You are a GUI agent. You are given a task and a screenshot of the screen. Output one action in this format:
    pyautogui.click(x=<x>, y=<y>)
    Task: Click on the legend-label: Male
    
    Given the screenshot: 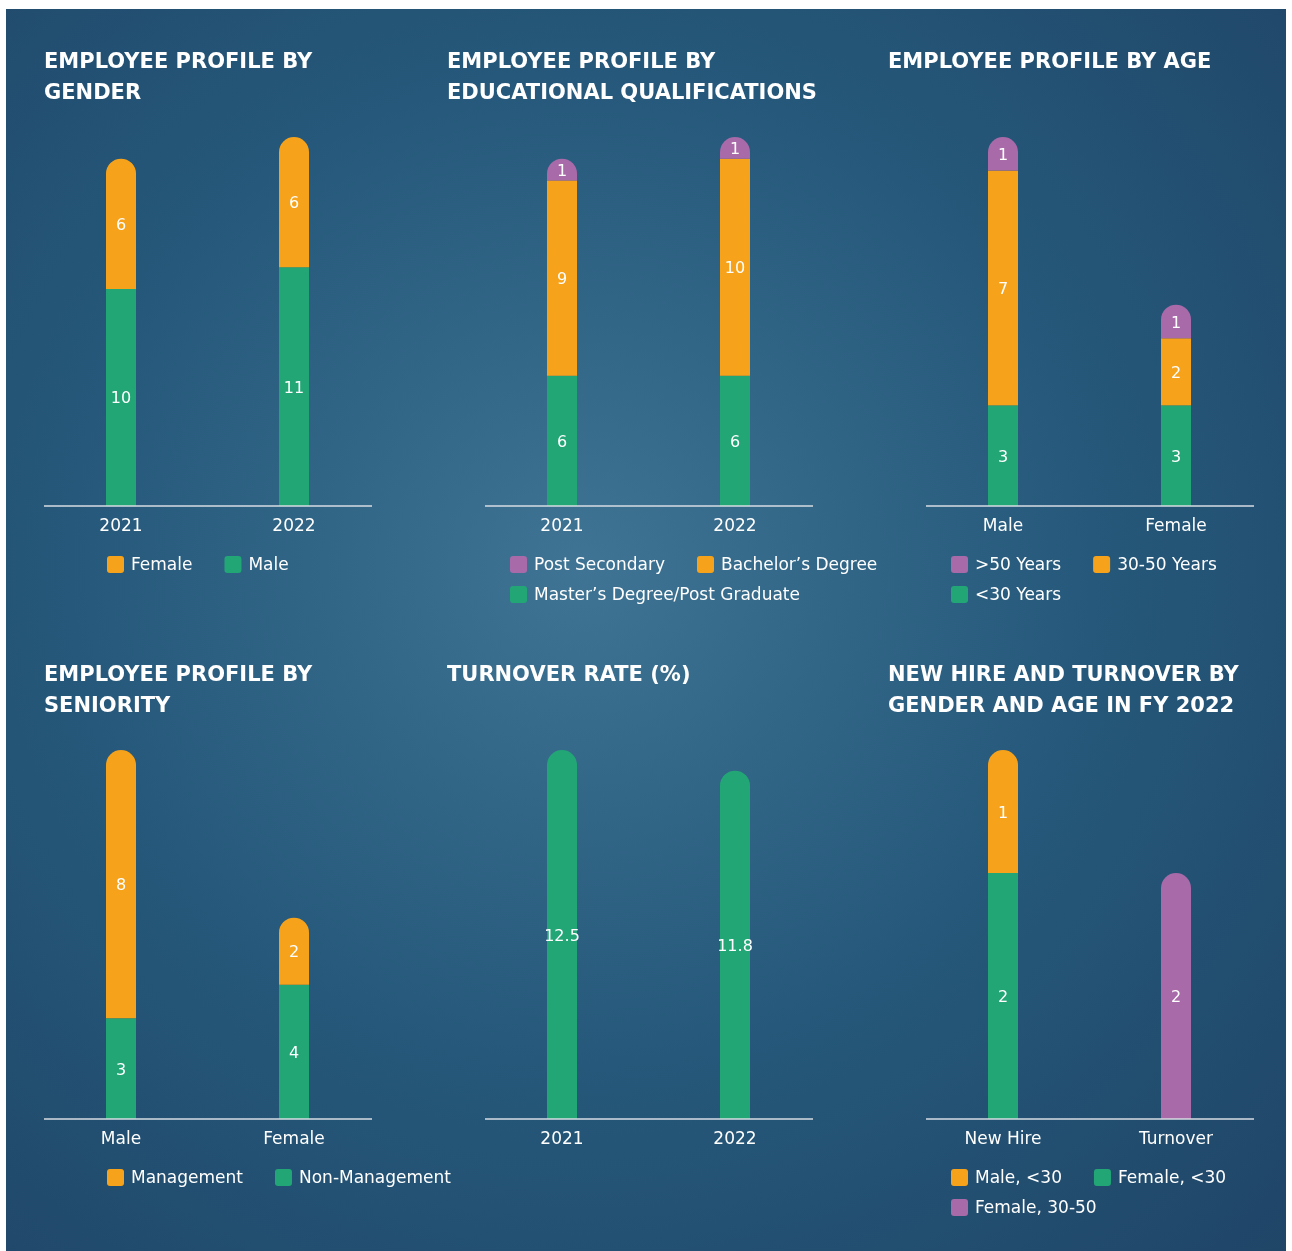 What is the action you would take?
    pyautogui.click(x=268, y=564)
    